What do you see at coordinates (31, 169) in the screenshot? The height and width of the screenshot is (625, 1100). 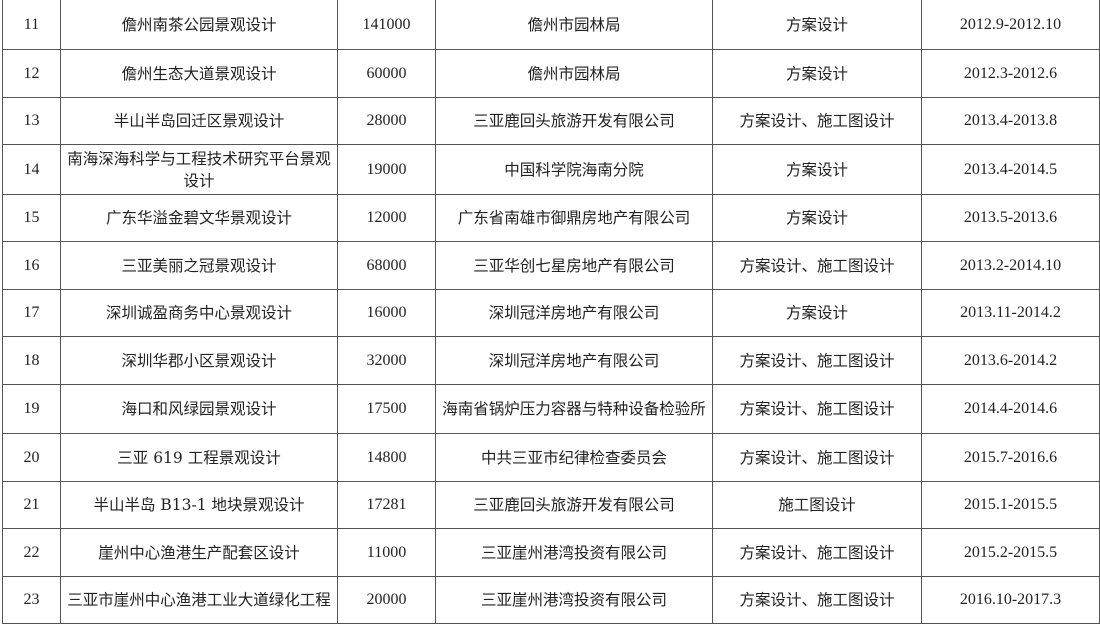 I see `row-number: 14` at bounding box center [31, 169].